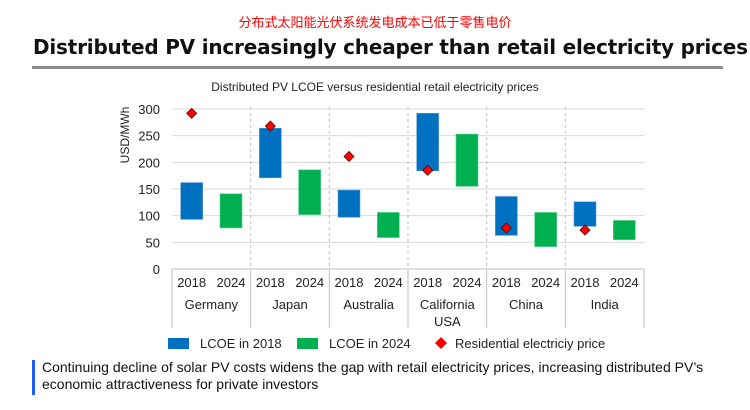 This screenshot has width=750, height=410. I want to click on y-tick-label: 250, so click(149, 136).